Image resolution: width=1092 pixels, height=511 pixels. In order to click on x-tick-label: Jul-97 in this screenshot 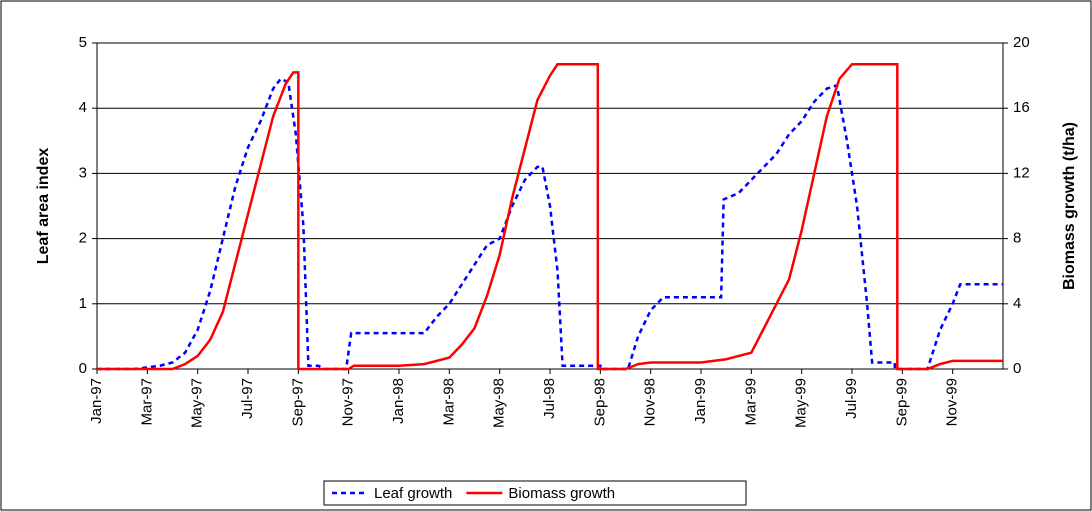, I will do `click(247, 398)`.